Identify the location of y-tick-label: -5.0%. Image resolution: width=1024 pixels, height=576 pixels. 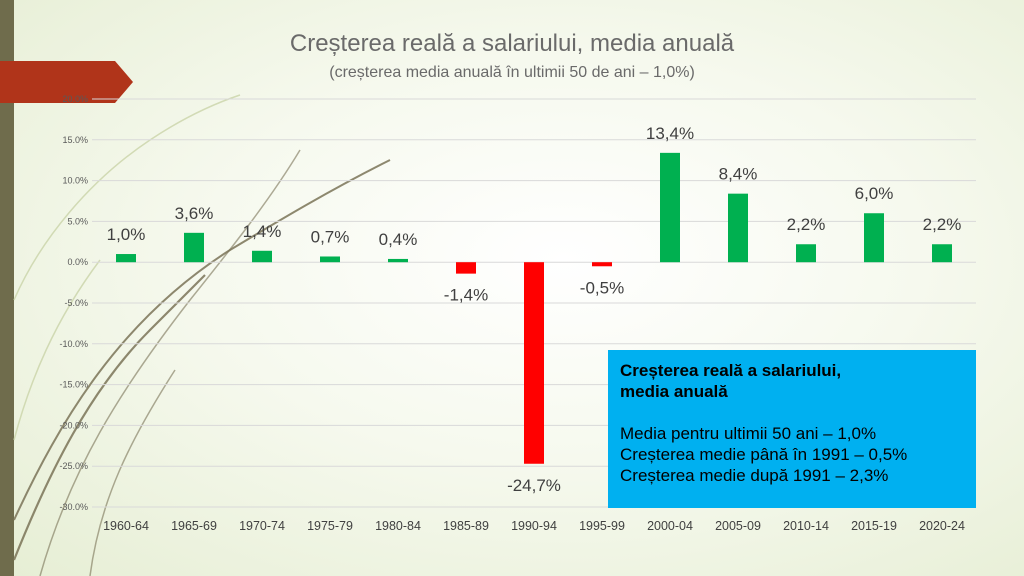
(76, 303).